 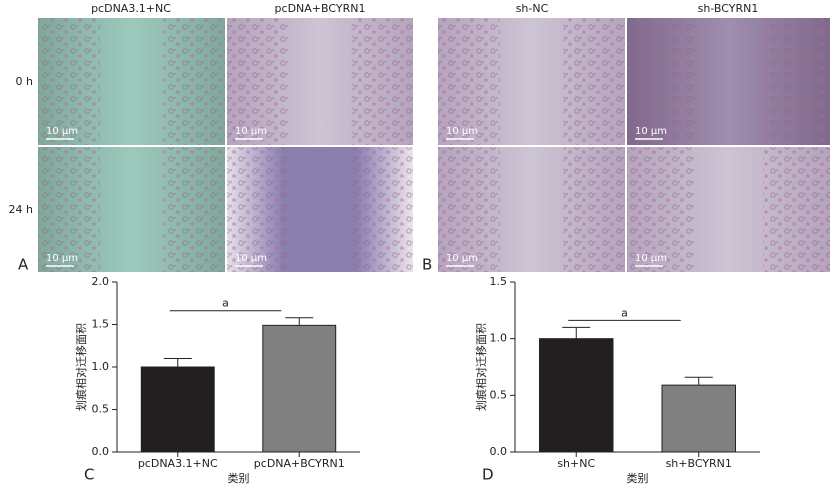 I want to click on panel-letter: D, so click(x=488, y=475).